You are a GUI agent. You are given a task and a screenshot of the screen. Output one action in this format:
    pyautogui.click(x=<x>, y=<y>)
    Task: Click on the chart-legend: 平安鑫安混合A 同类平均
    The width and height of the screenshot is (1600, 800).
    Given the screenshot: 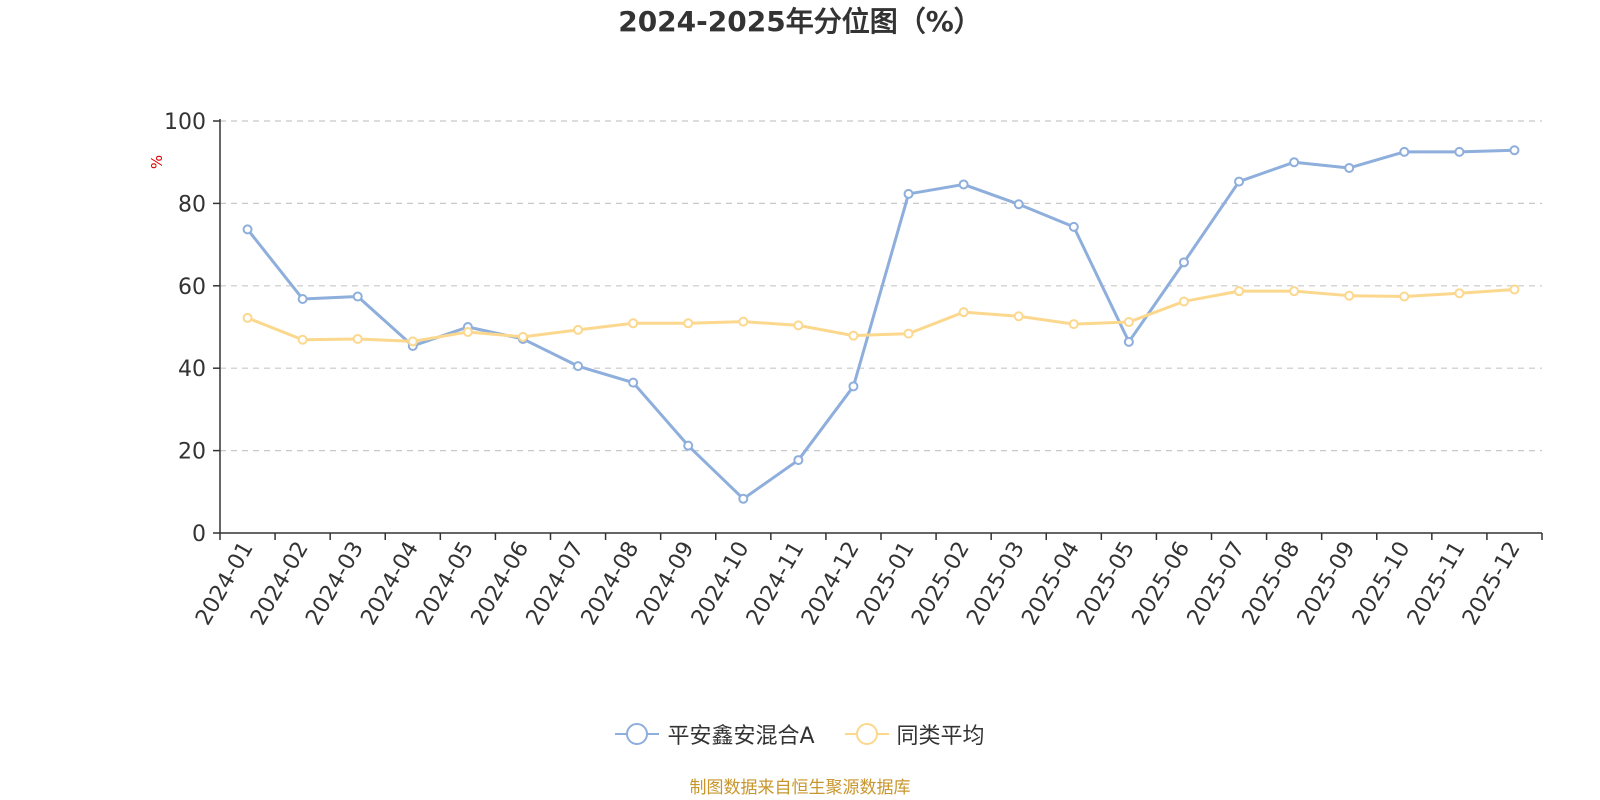 What is the action you would take?
    pyautogui.click(x=800, y=734)
    